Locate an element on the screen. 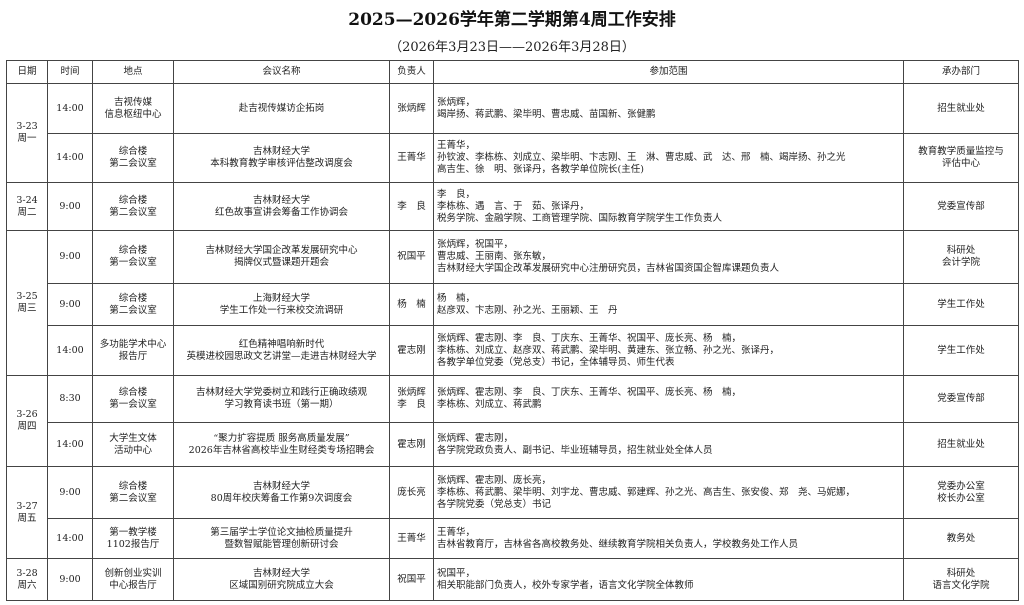  place-cell-line: 大学生文体 is located at coordinates (133, 438).